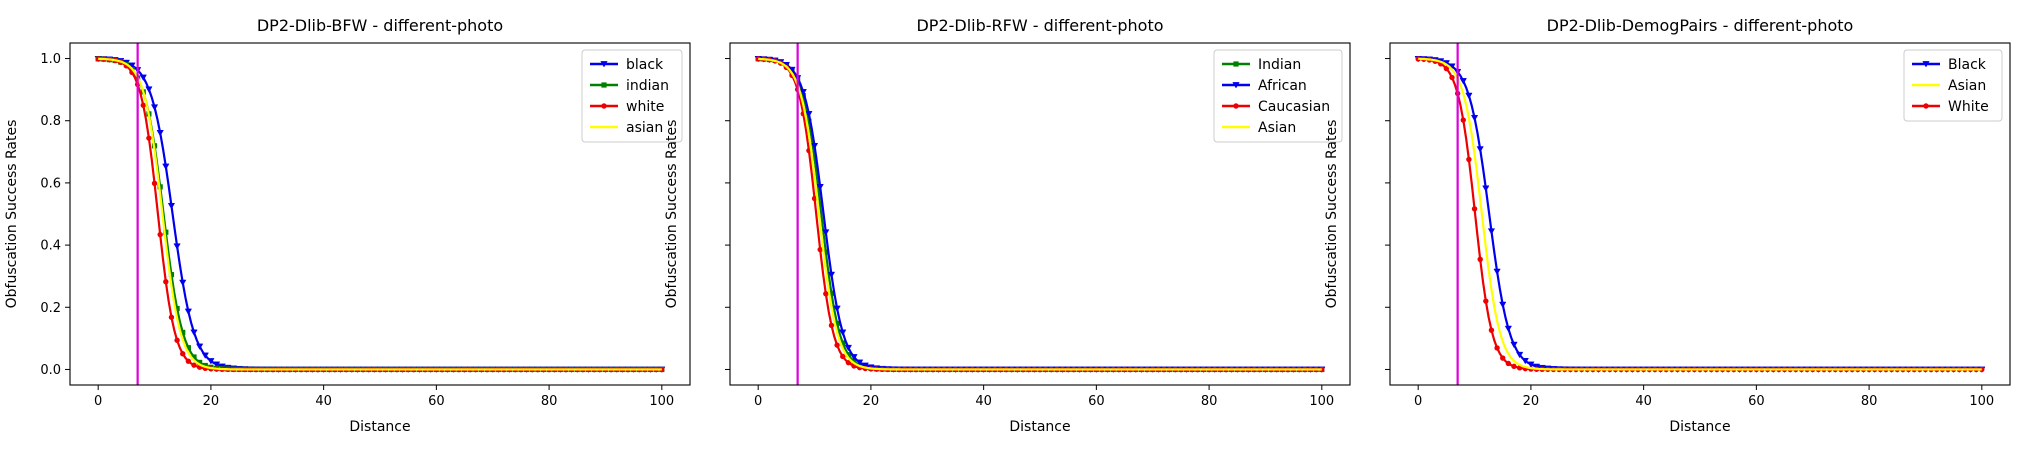 The height and width of the screenshot is (450, 2025). Describe the element at coordinates (50, 370) in the screenshot. I see `y-tick-label: 0.0` at that location.